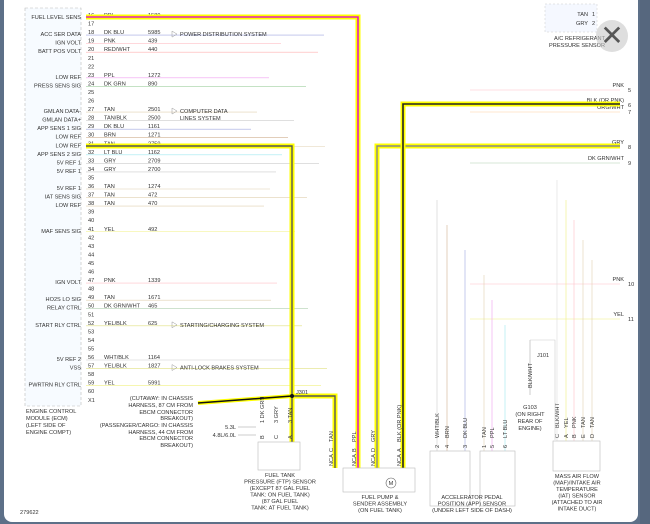 The width and height of the screenshot is (650, 524). What do you see at coordinates (91, 281) in the screenshot?
I see `ecm-pin-number: 47` at bounding box center [91, 281].